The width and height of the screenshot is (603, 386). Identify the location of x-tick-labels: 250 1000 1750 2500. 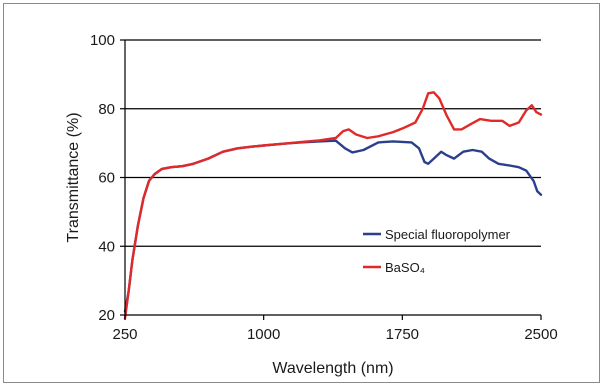
(334, 334).